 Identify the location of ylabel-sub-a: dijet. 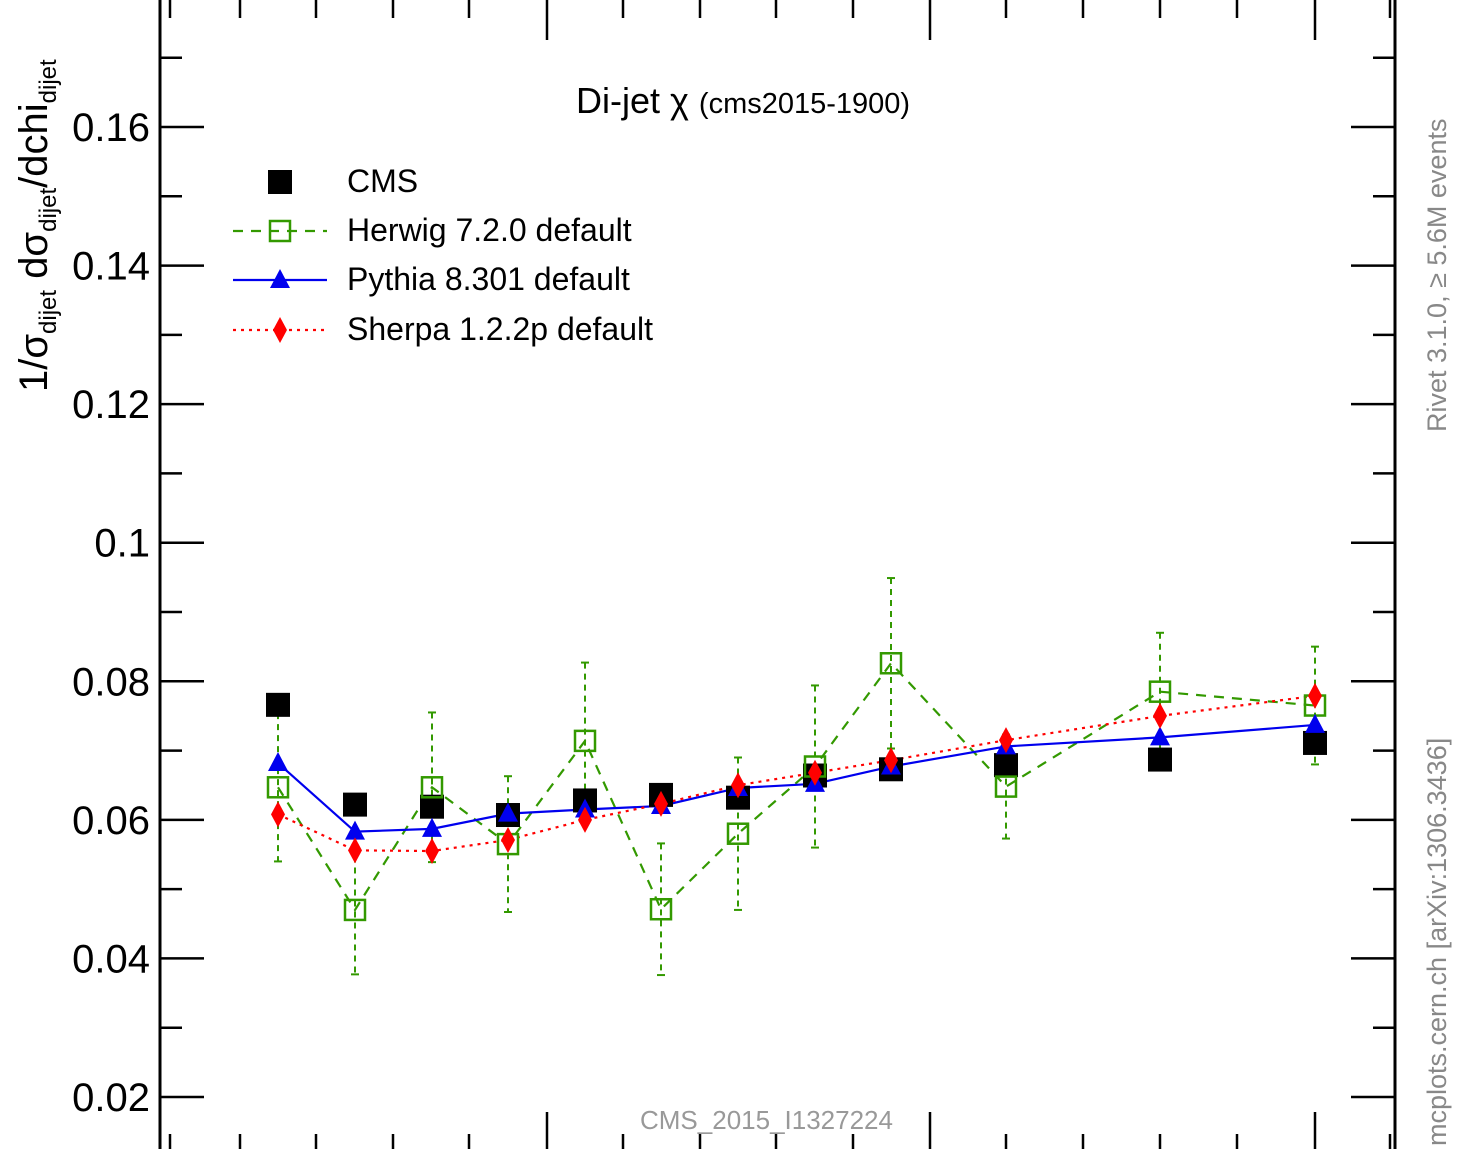
(48, 311).